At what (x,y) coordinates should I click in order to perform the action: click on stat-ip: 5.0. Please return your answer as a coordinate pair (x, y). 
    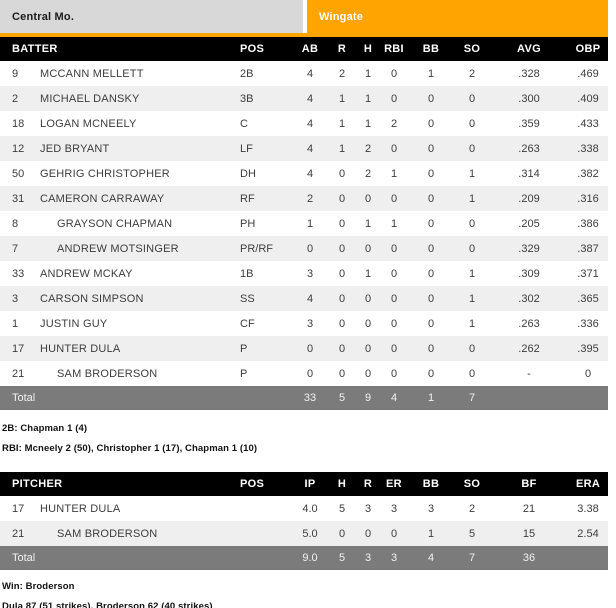
    Looking at the image, I should click on (310, 533).